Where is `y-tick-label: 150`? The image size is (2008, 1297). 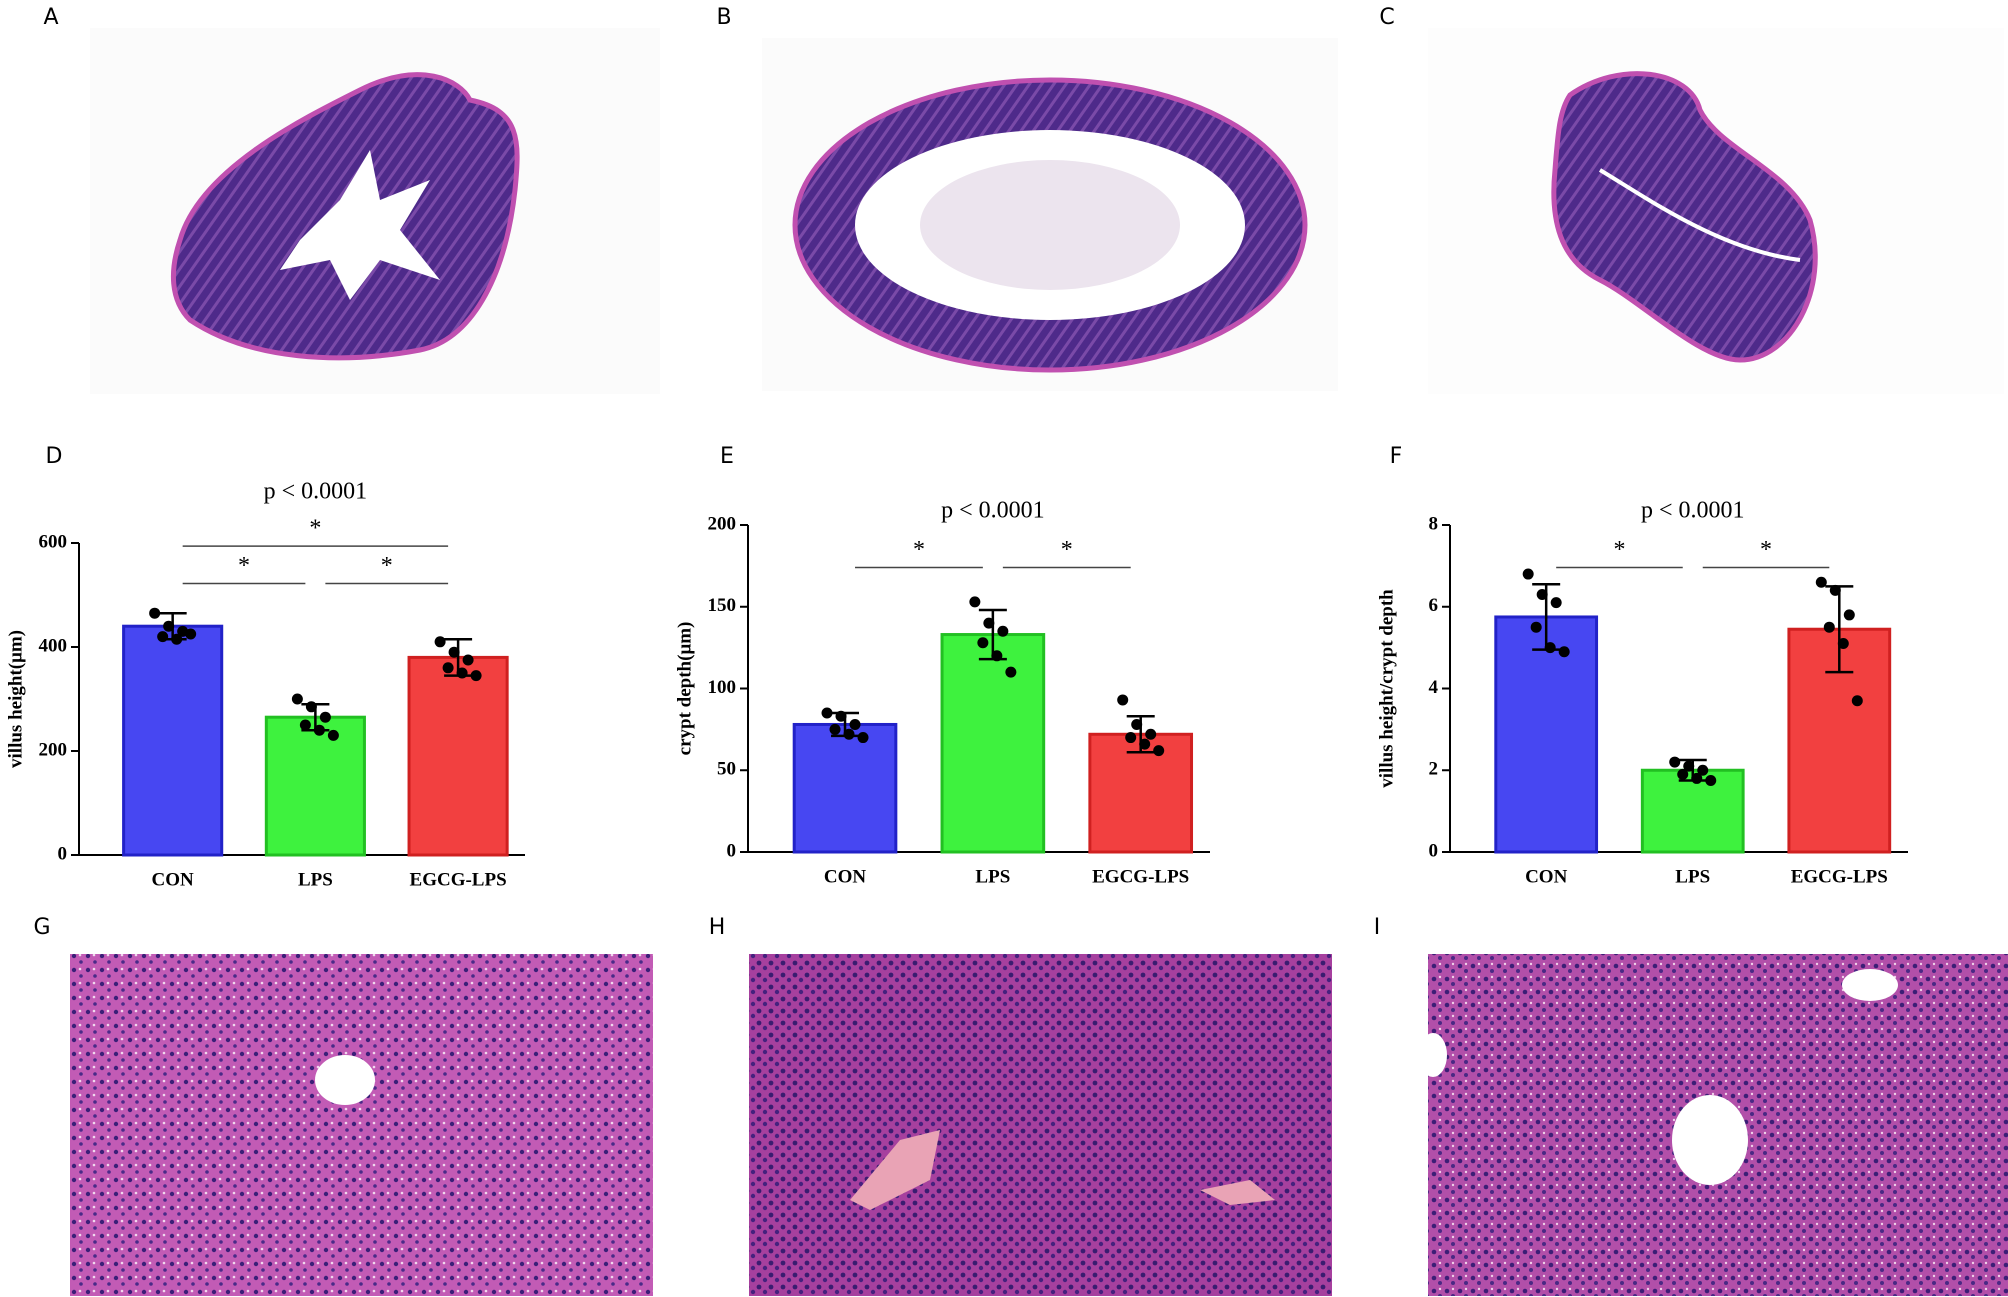 y-tick-label: 150 is located at coordinates (722, 605).